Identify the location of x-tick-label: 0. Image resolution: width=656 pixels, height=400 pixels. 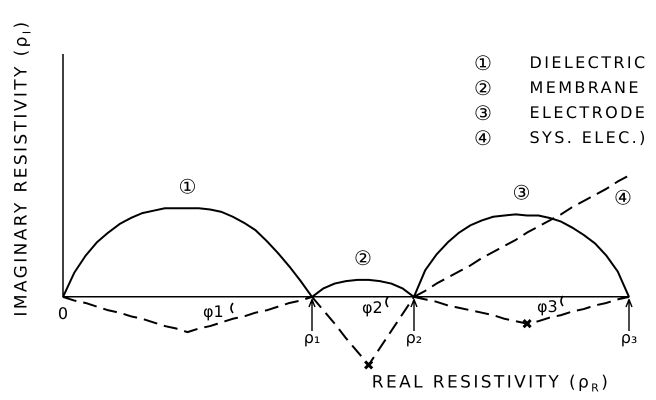
(63, 314).